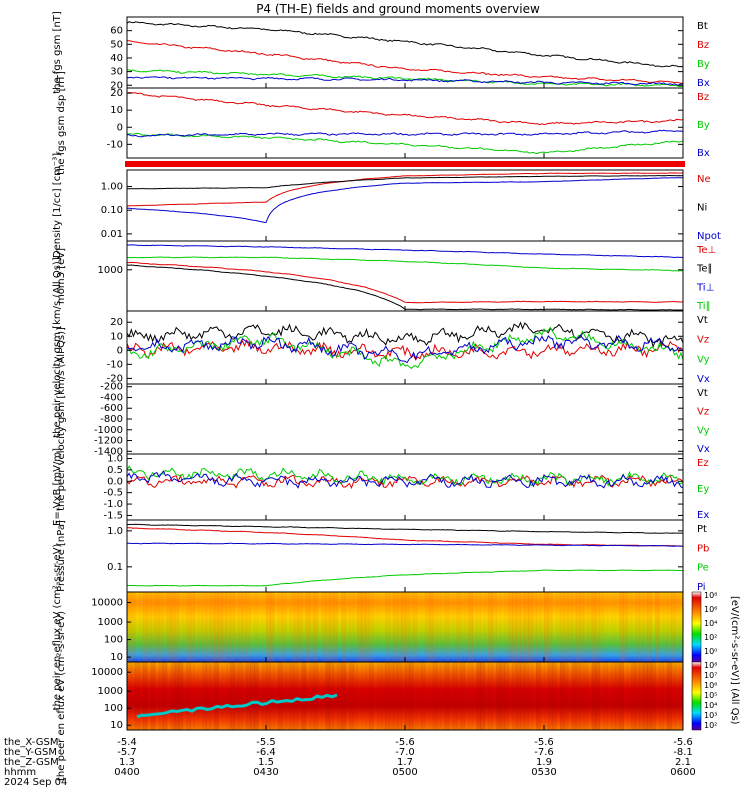  Describe the element at coordinates (710, 623) in the screenshot. I see `colorbar-tick: 10⁴` at that location.